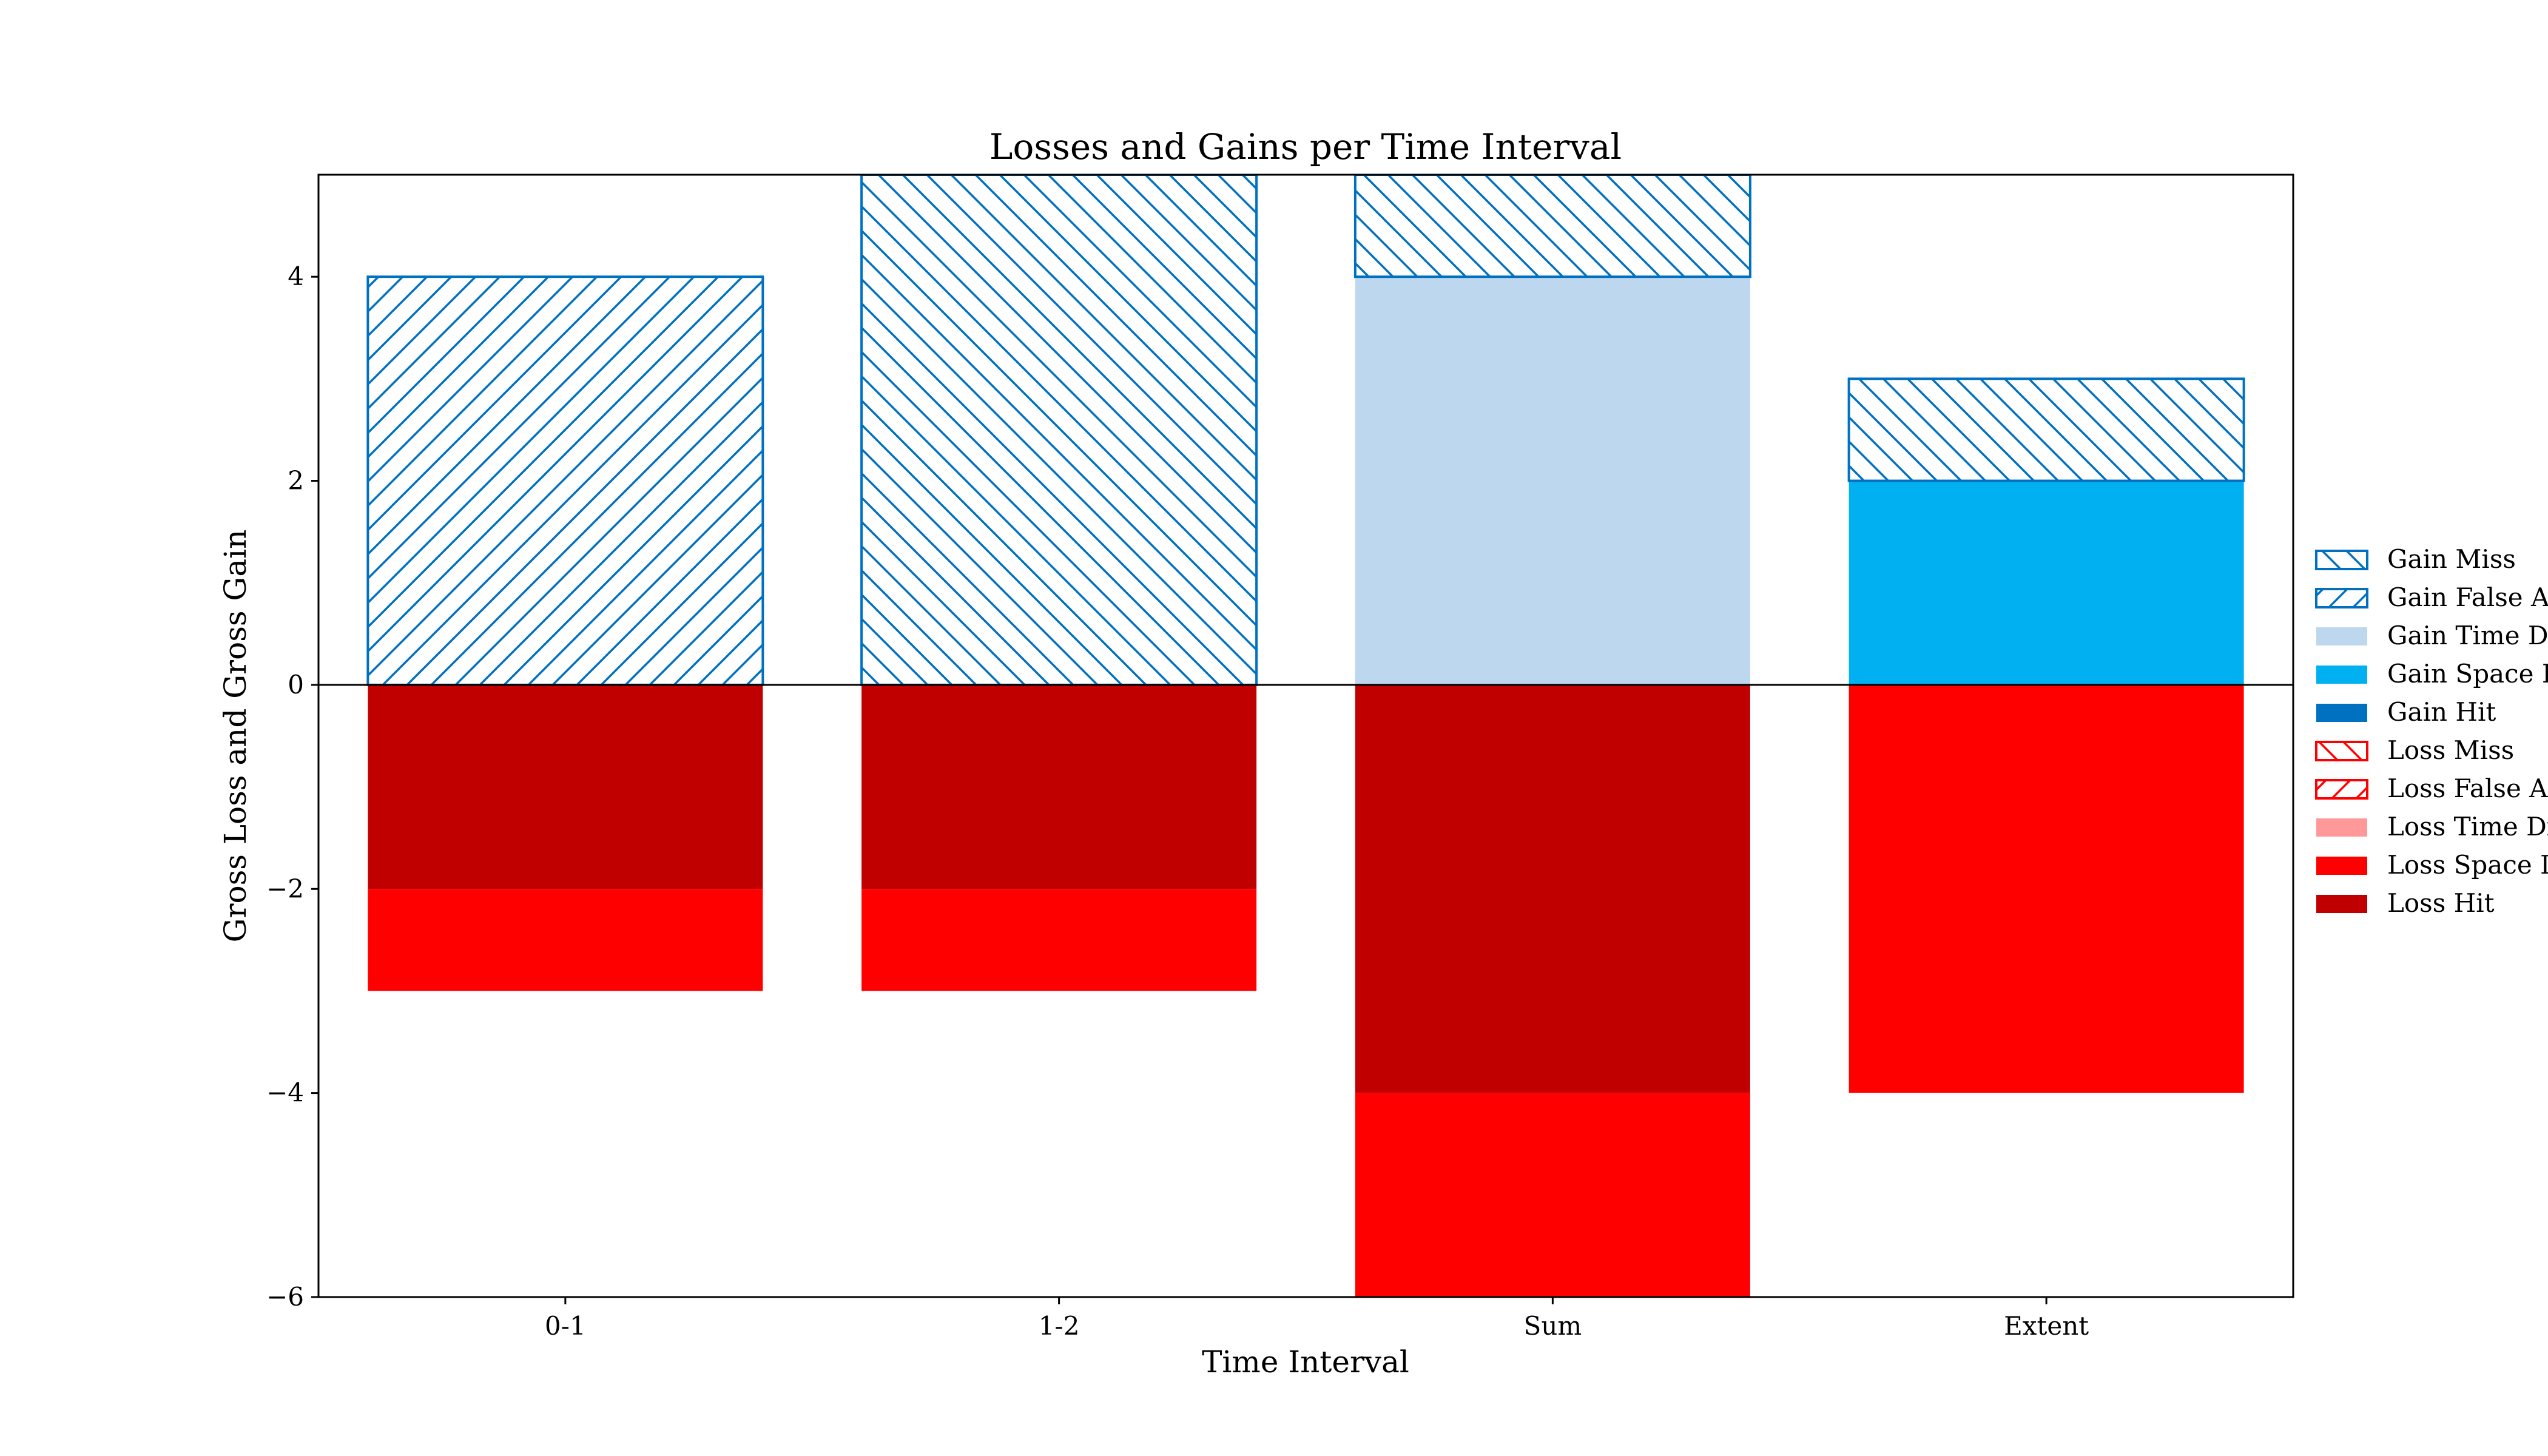 The image size is (2548, 1456). I want to click on legend-swatch-gain-false-alarm, so click(2341, 598).